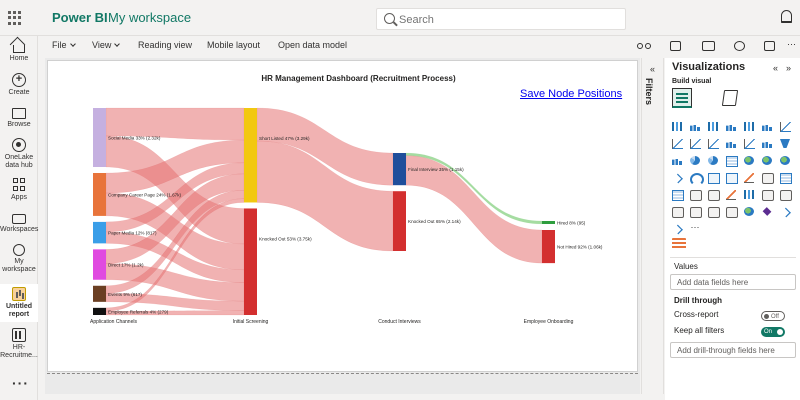  I want to click on build-visual-tab, so click(682, 98).